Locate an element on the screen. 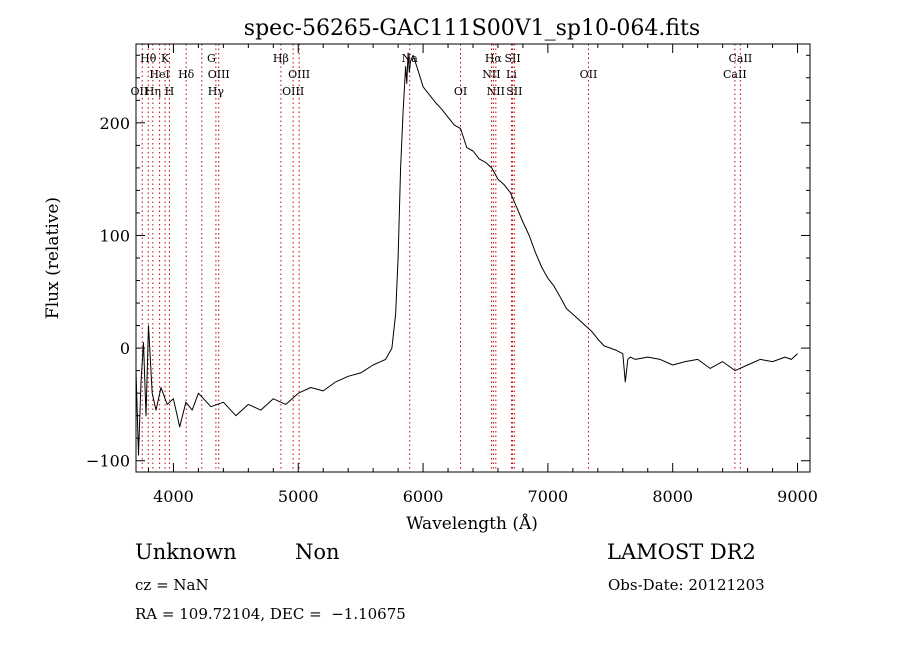  line-label: Hβ is located at coordinates (281, 58).